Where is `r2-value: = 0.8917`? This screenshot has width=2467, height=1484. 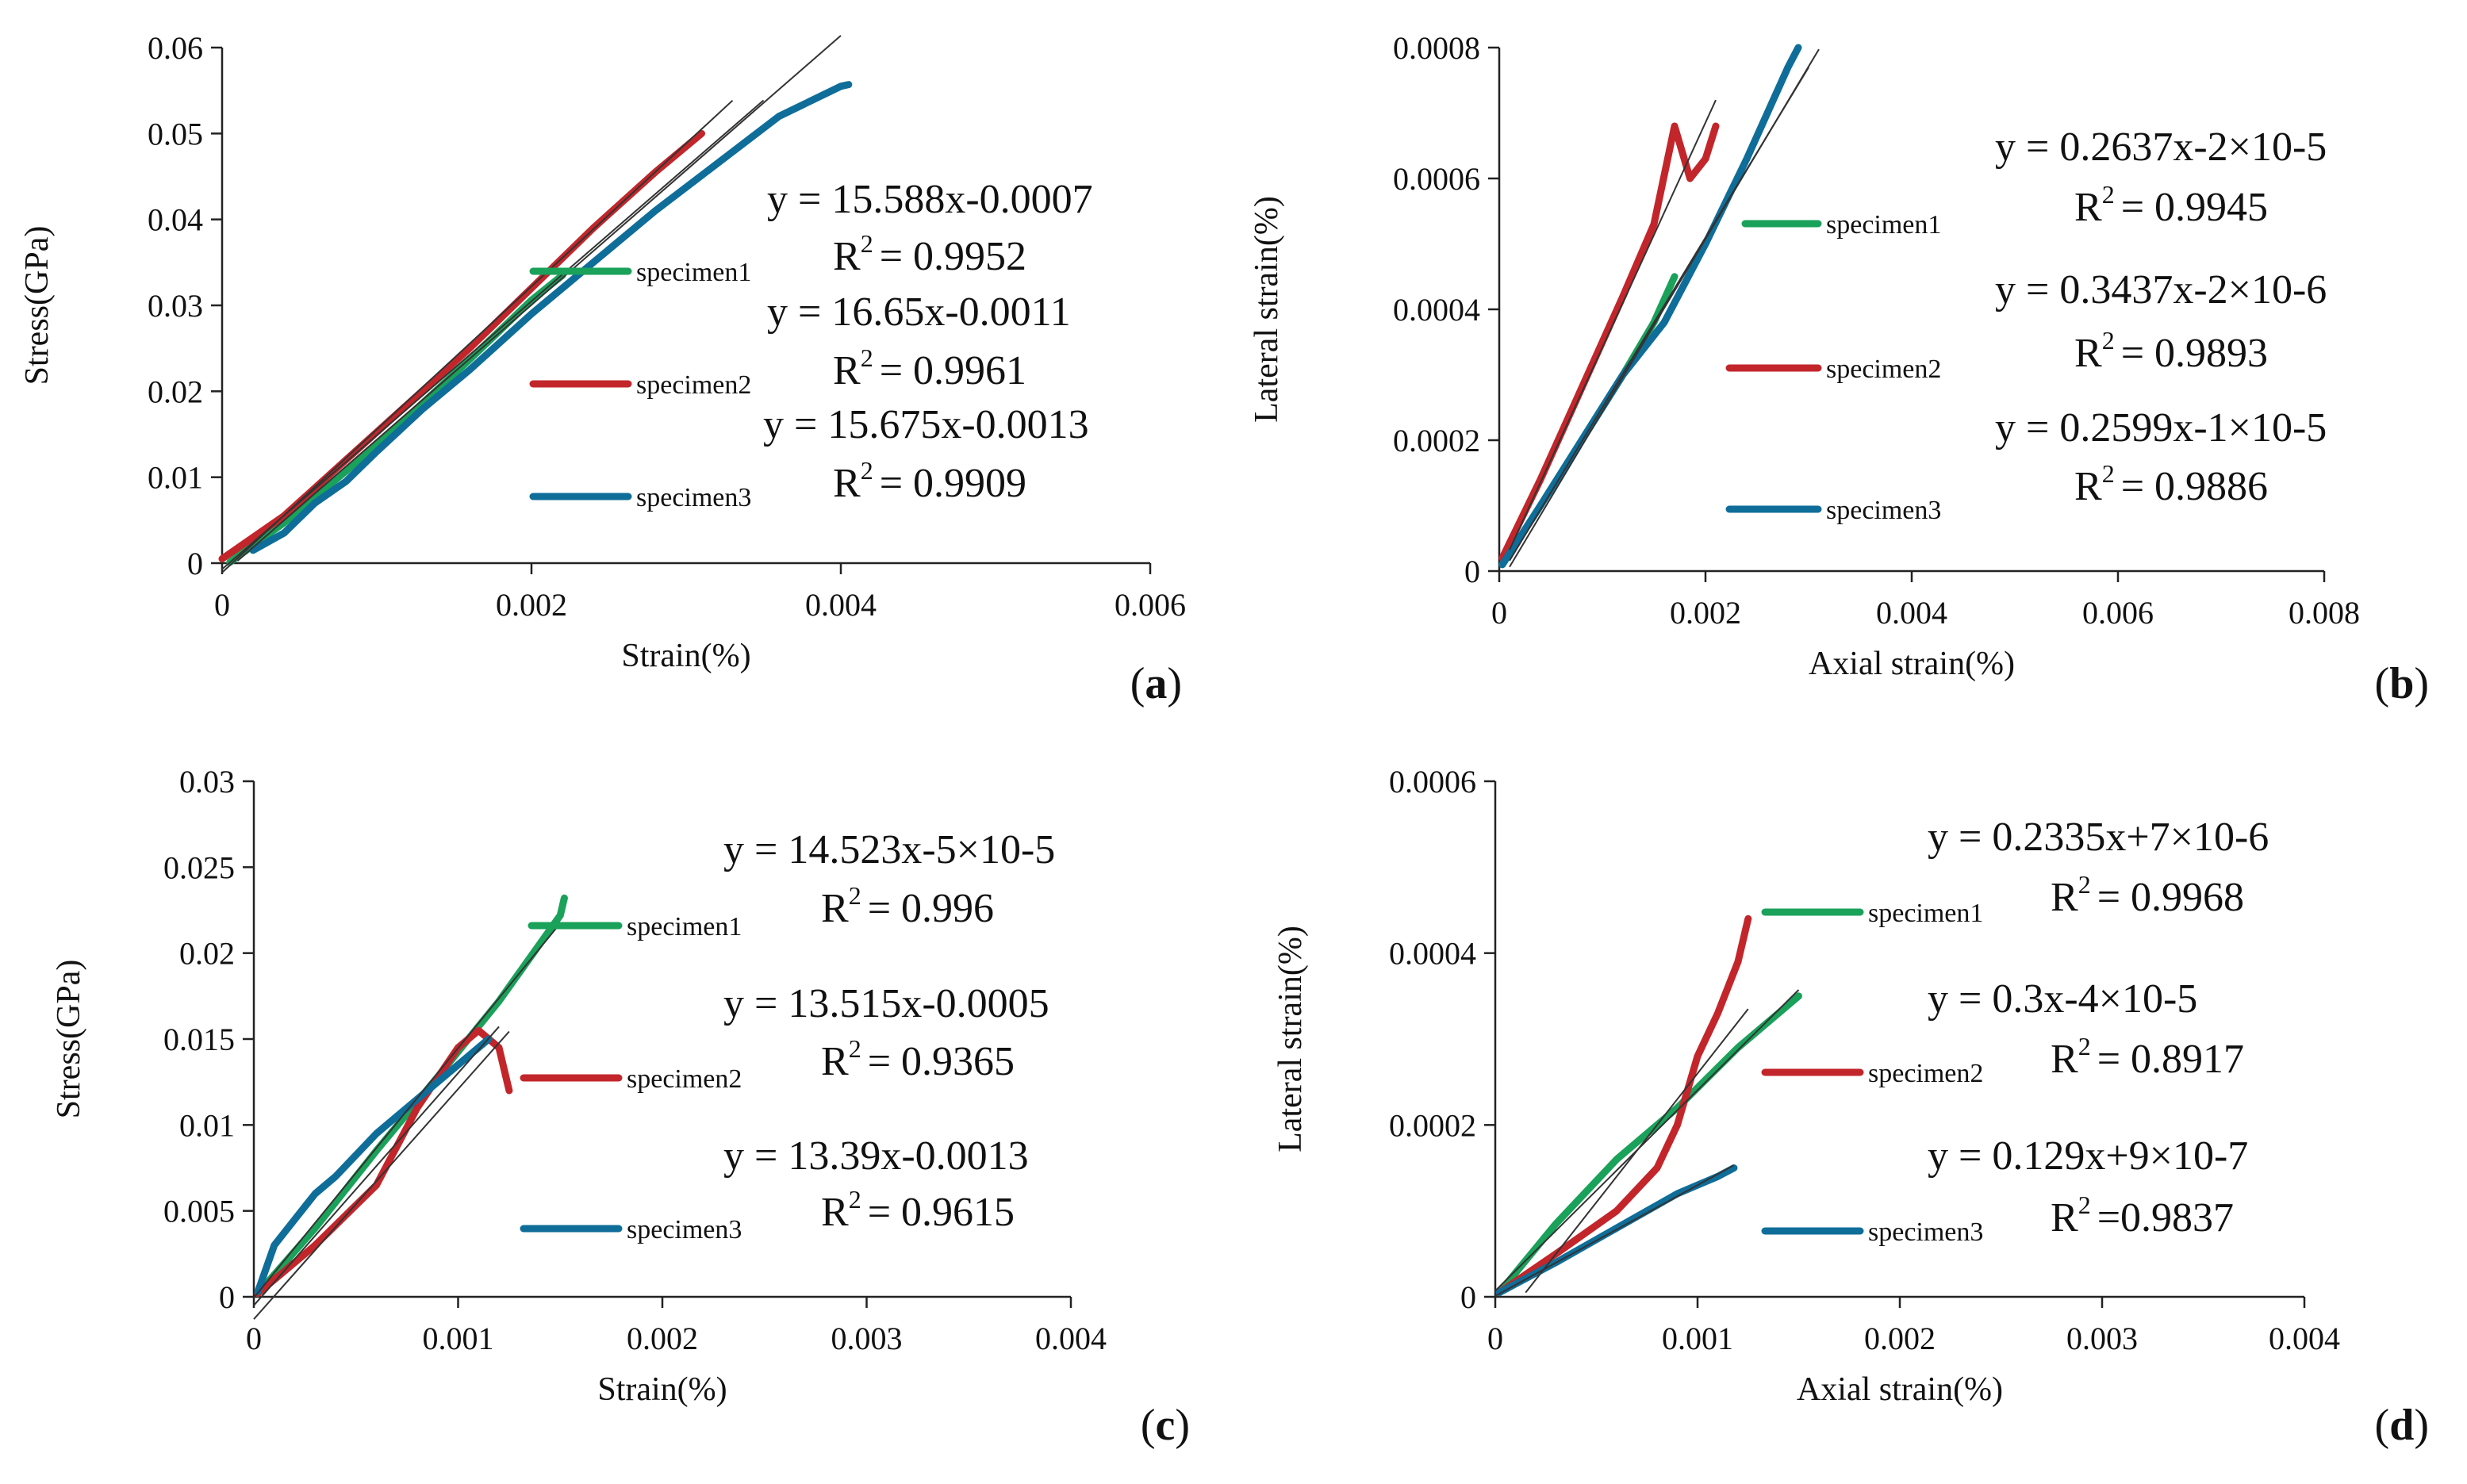 r2-value: = 0.8917 is located at coordinates (2170, 1059).